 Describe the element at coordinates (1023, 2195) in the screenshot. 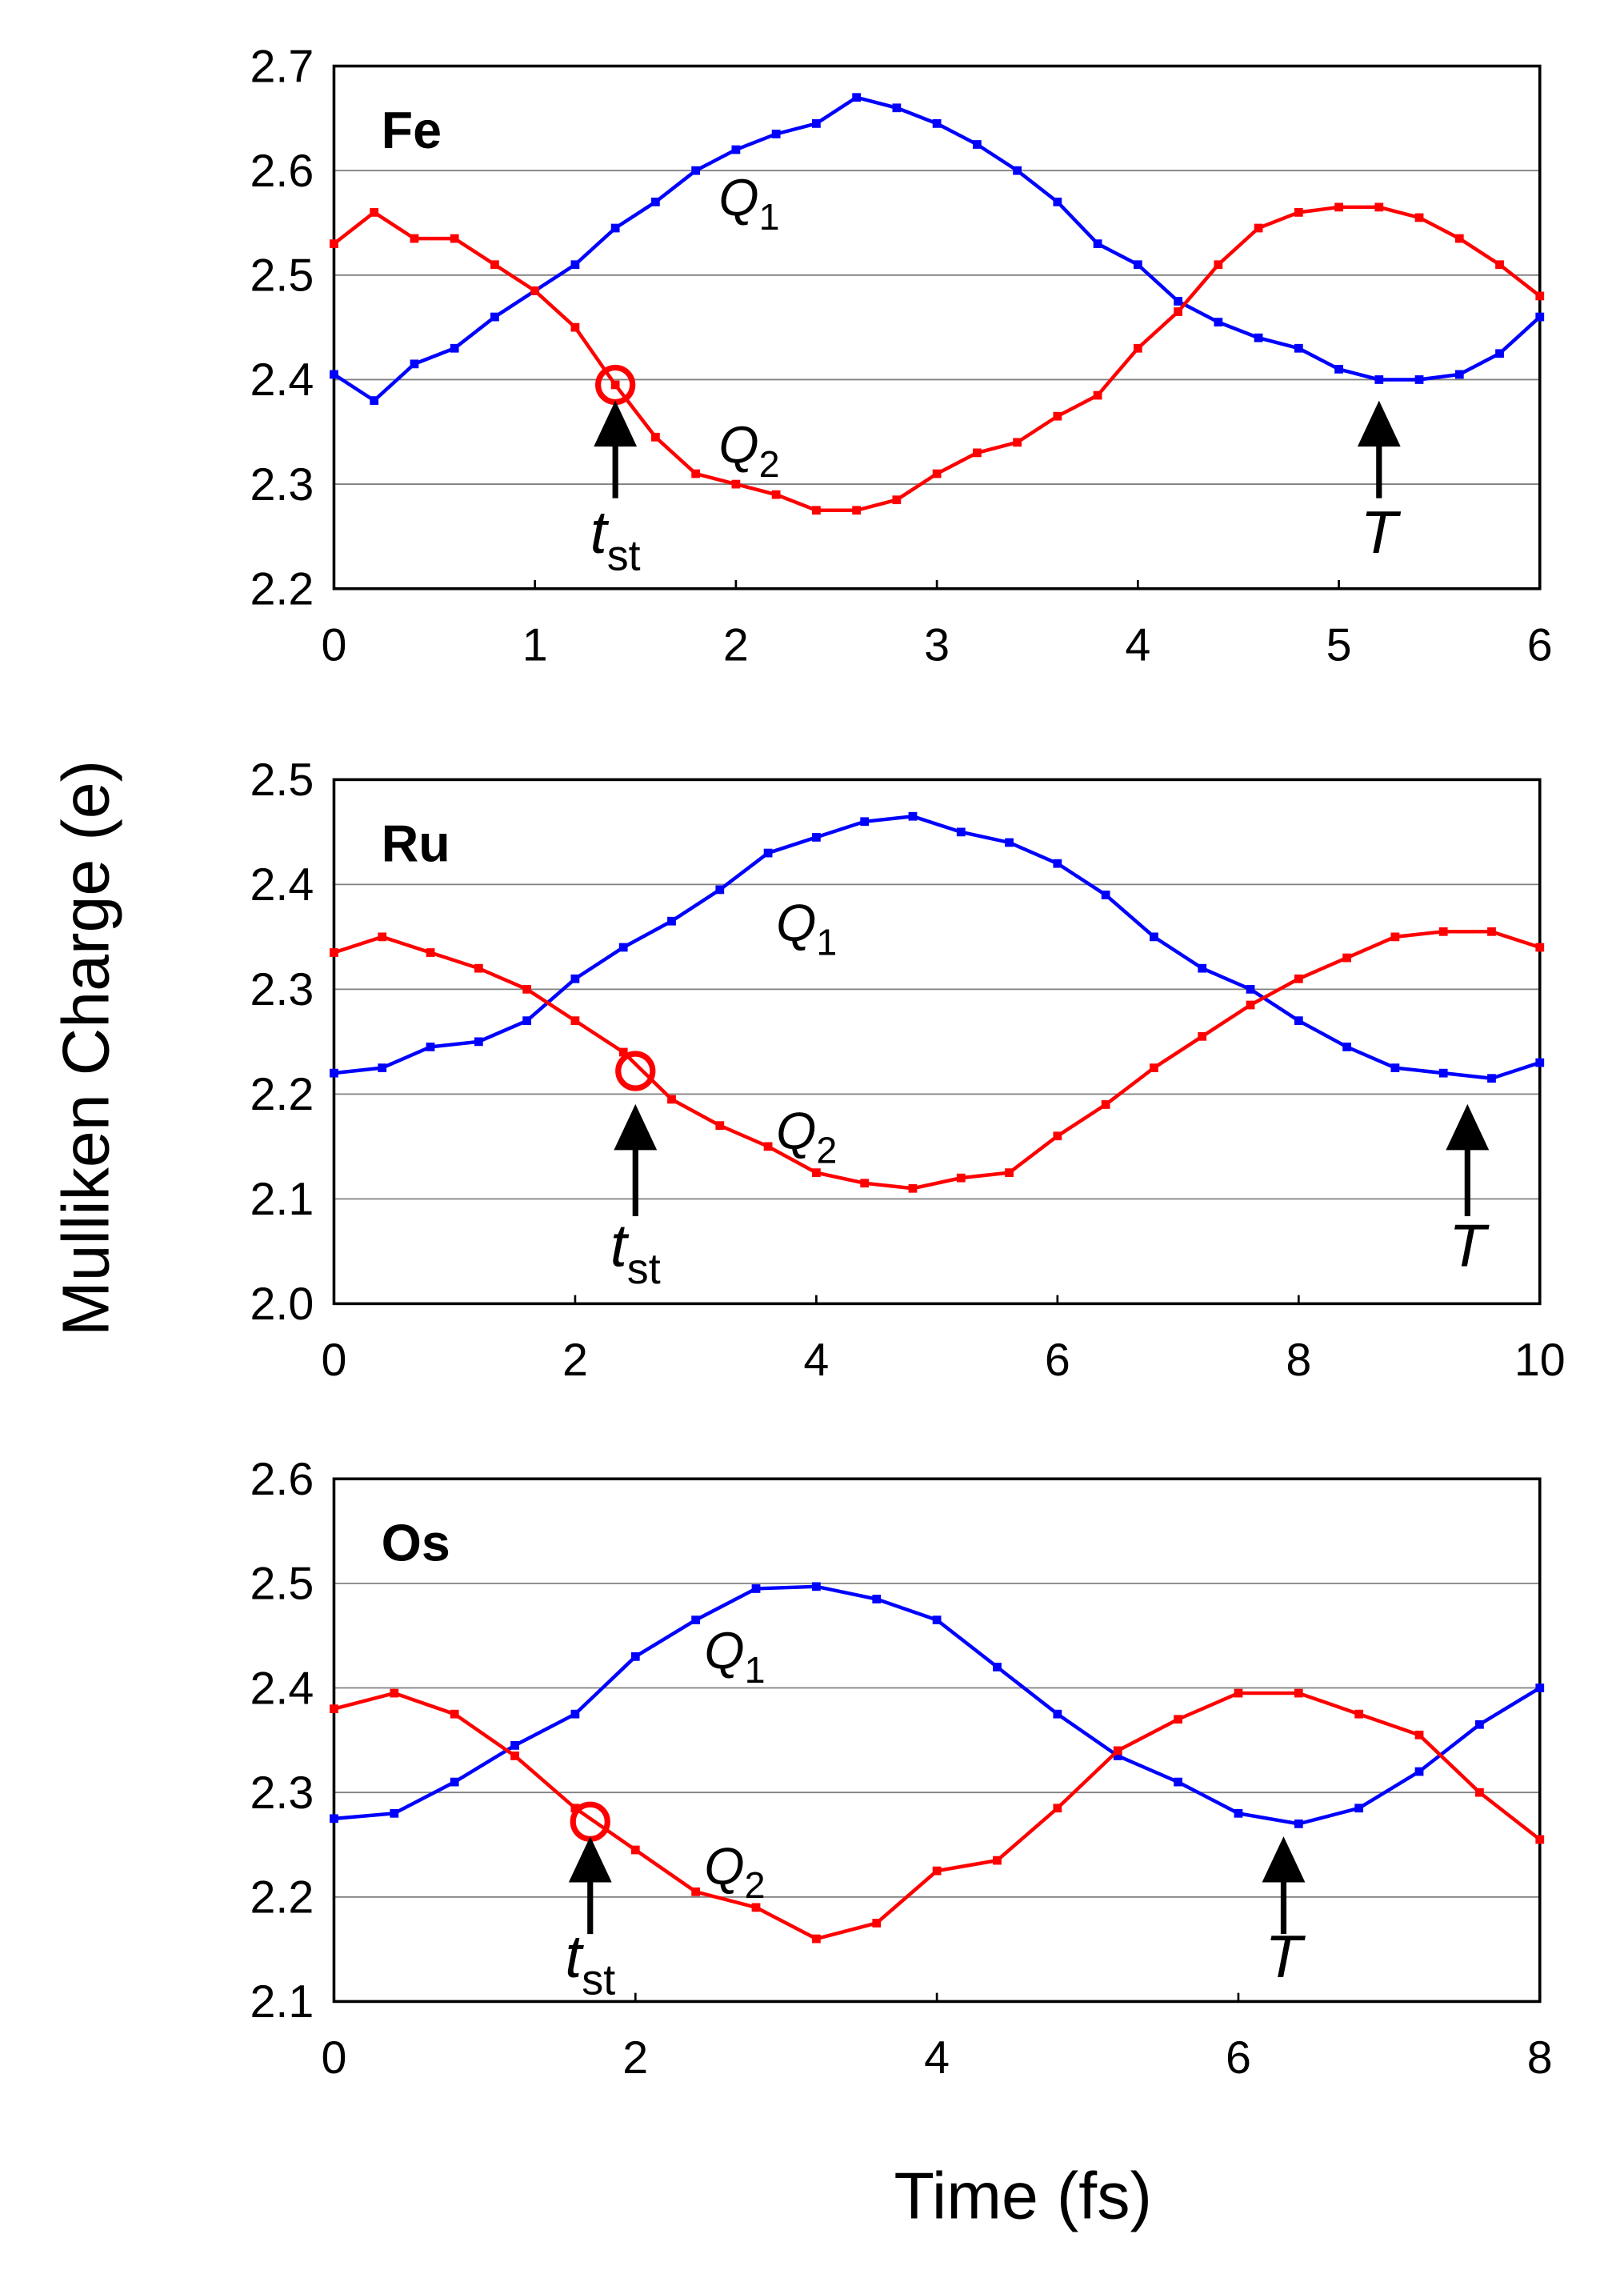

I see `x-axis-title: Time (fs)` at that location.